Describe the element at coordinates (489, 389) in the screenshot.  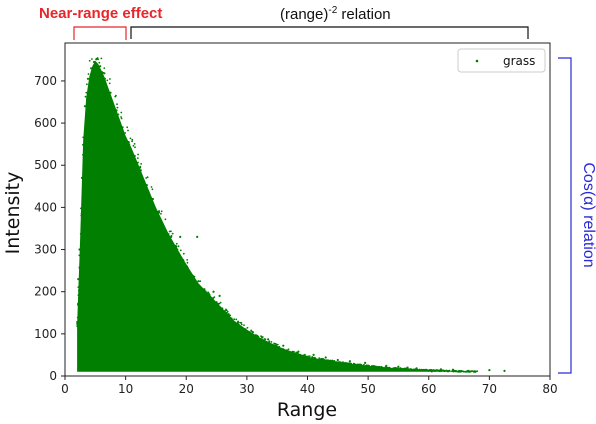
I see `x-tick-label: 70` at that location.